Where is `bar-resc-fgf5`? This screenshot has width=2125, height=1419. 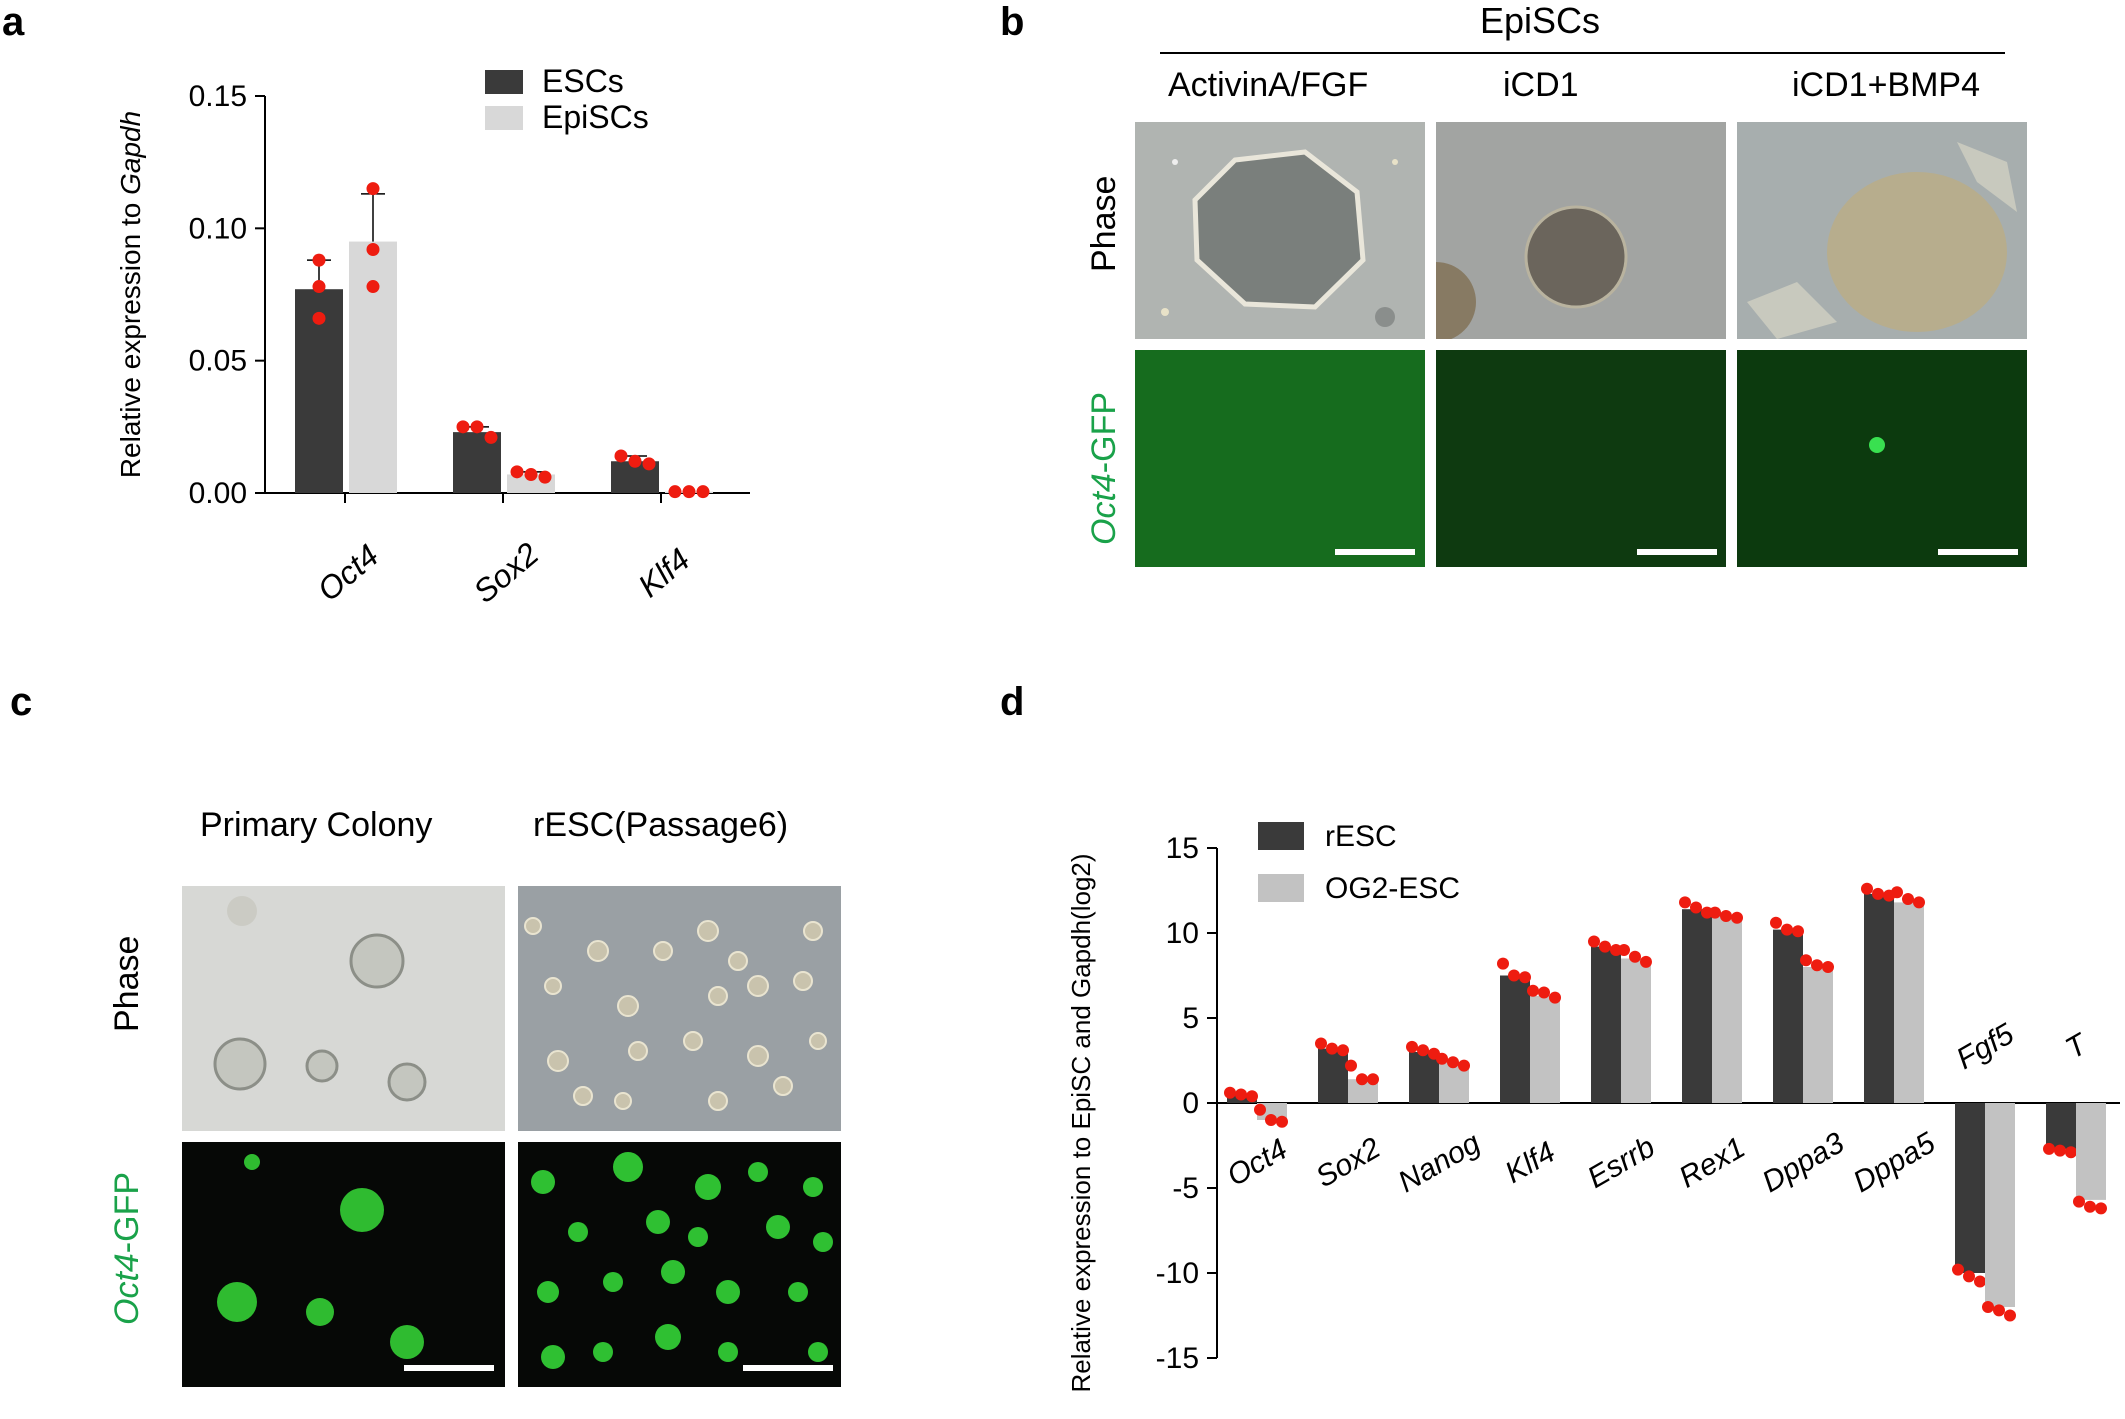
bar-resc-fgf5 is located at coordinates (1970, 1188).